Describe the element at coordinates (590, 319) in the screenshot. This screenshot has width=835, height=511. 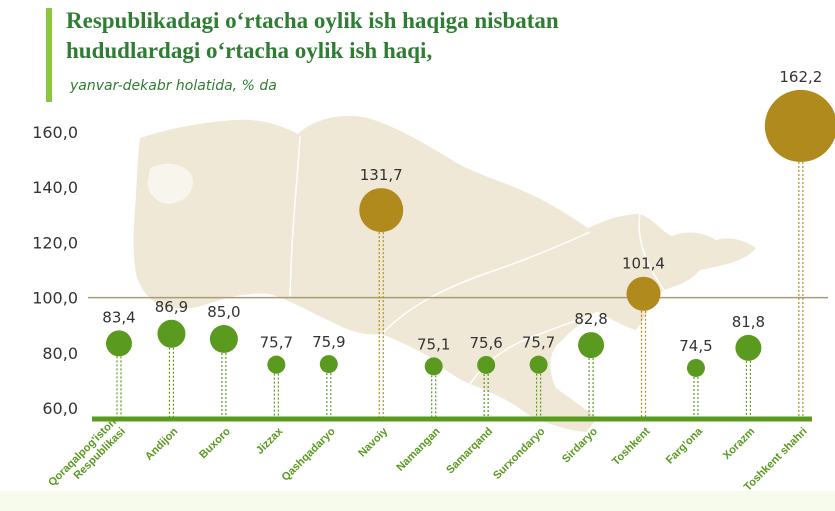
I see `value-label: 82,8` at that location.